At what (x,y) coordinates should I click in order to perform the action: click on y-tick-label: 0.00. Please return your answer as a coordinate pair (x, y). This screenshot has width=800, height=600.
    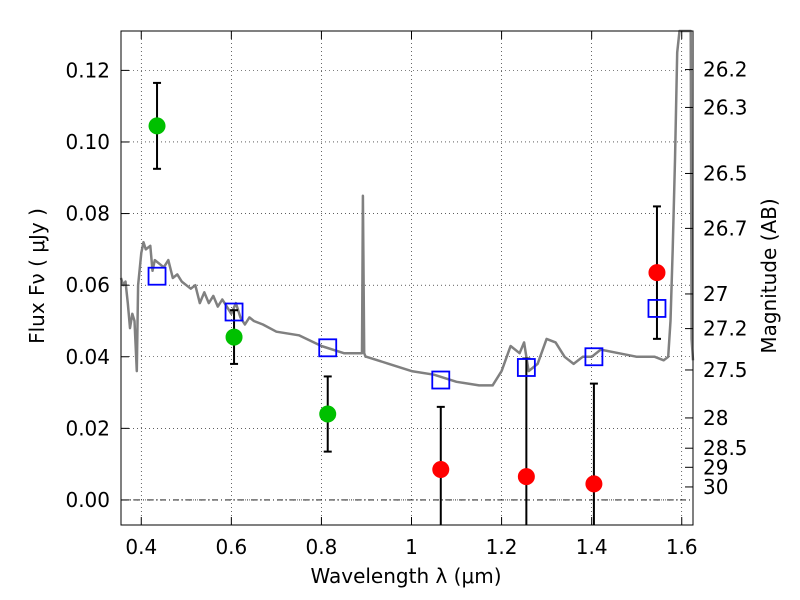
    Looking at the image, I should click on (87, 500).